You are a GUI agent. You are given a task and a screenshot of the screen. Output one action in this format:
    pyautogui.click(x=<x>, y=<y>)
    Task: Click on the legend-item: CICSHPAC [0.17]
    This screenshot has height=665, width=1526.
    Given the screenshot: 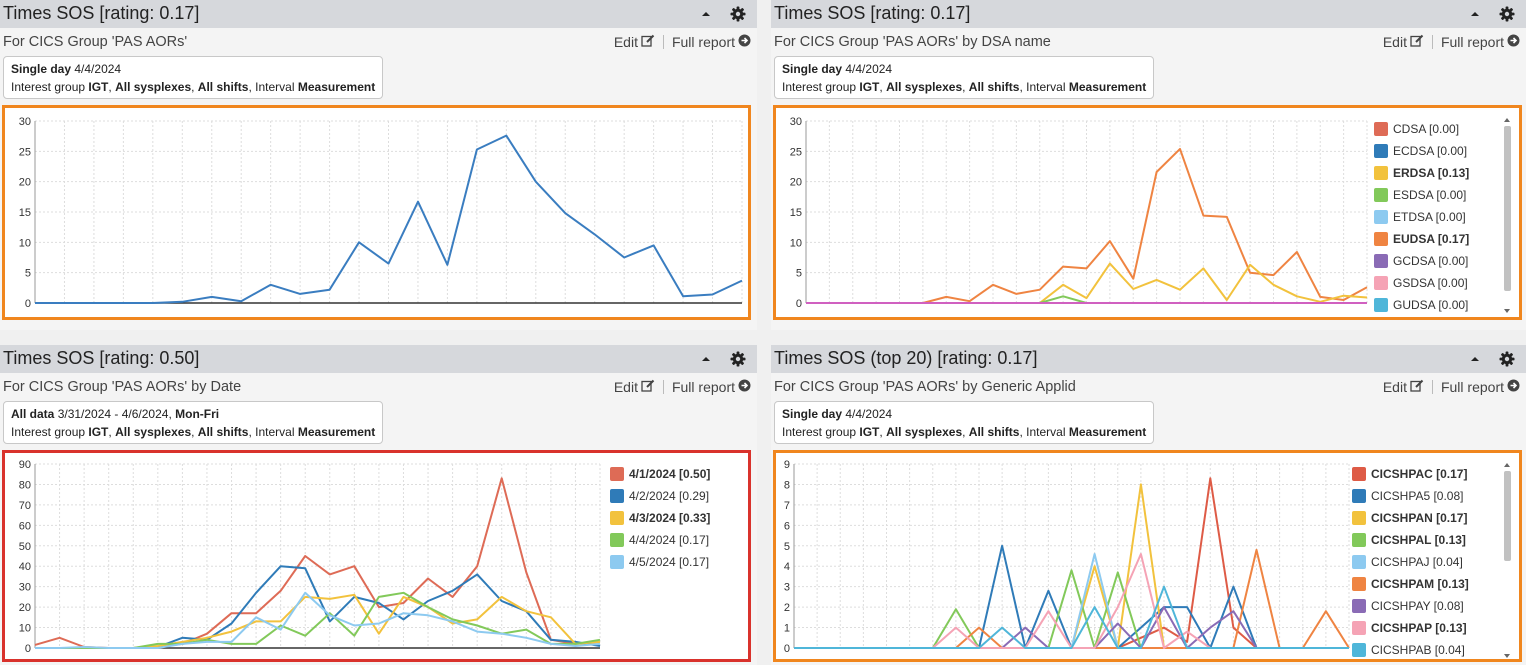 What is the action you would take?
    pyautogui.click(x=1410, y=474)
    